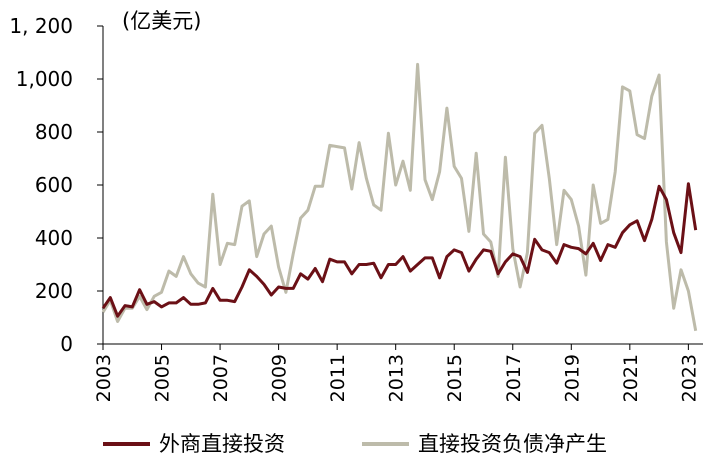 The image size is (722, 469). Describe the element at coordinates (66, 344) in the screenshot. I see `y-tick-label: 0` at that location.